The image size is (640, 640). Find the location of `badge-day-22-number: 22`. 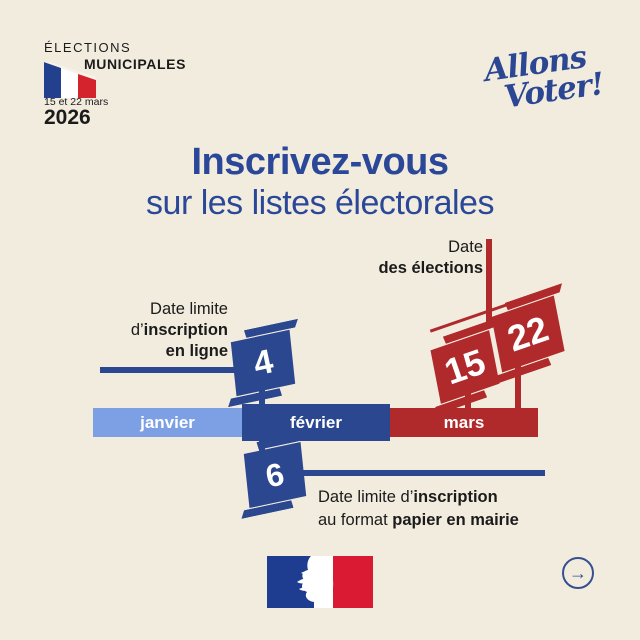

badge-day-22-number: 22 is located at coordinates (528, 333).